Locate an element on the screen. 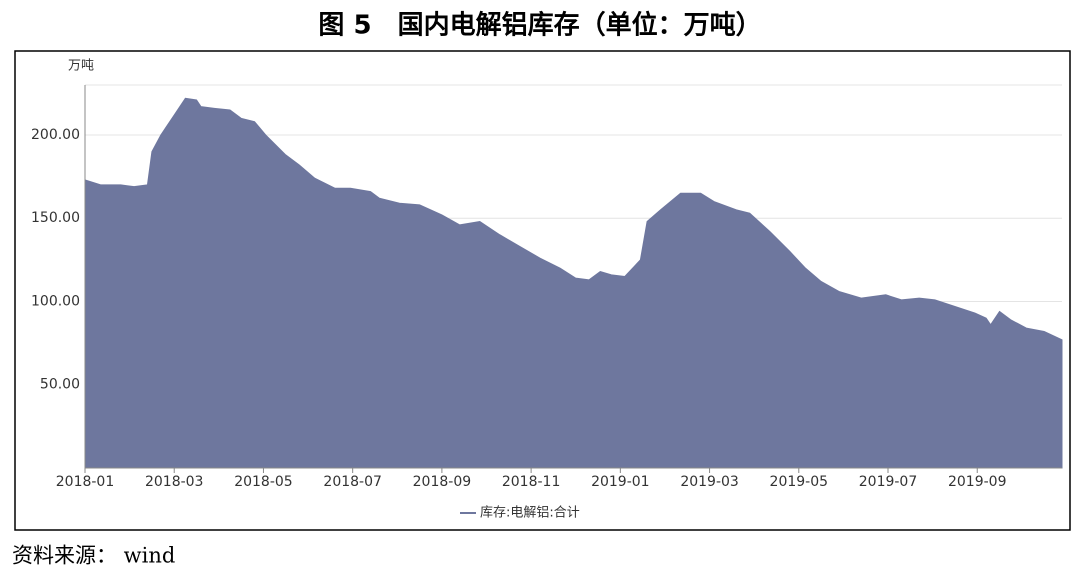 The width and height of the screenshot is (1080, 576). x-tick-label: 2019-01 is located at coordinates (620, 482).